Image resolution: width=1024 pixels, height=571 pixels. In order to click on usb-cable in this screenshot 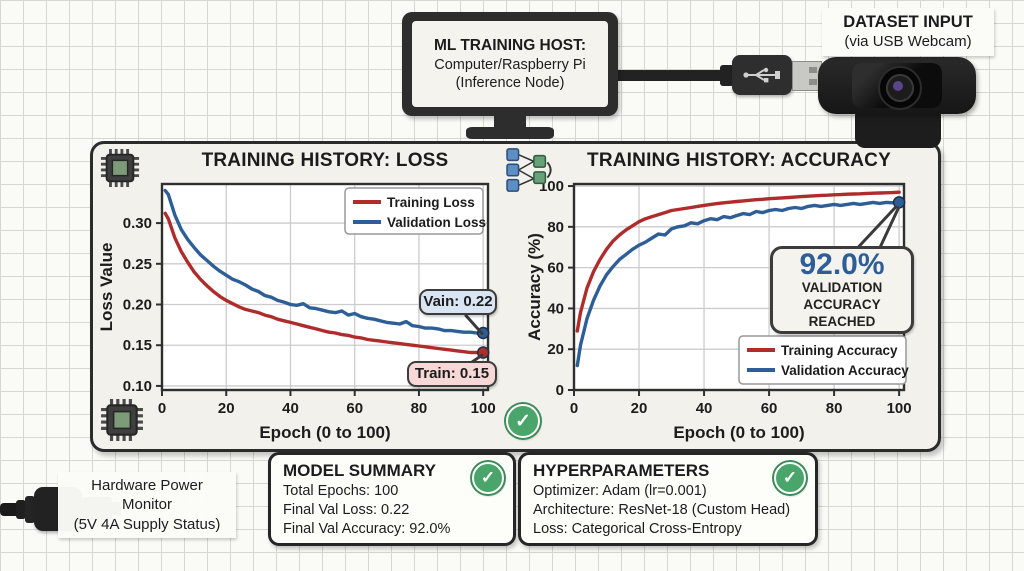, I will do `click(670, 75)`.